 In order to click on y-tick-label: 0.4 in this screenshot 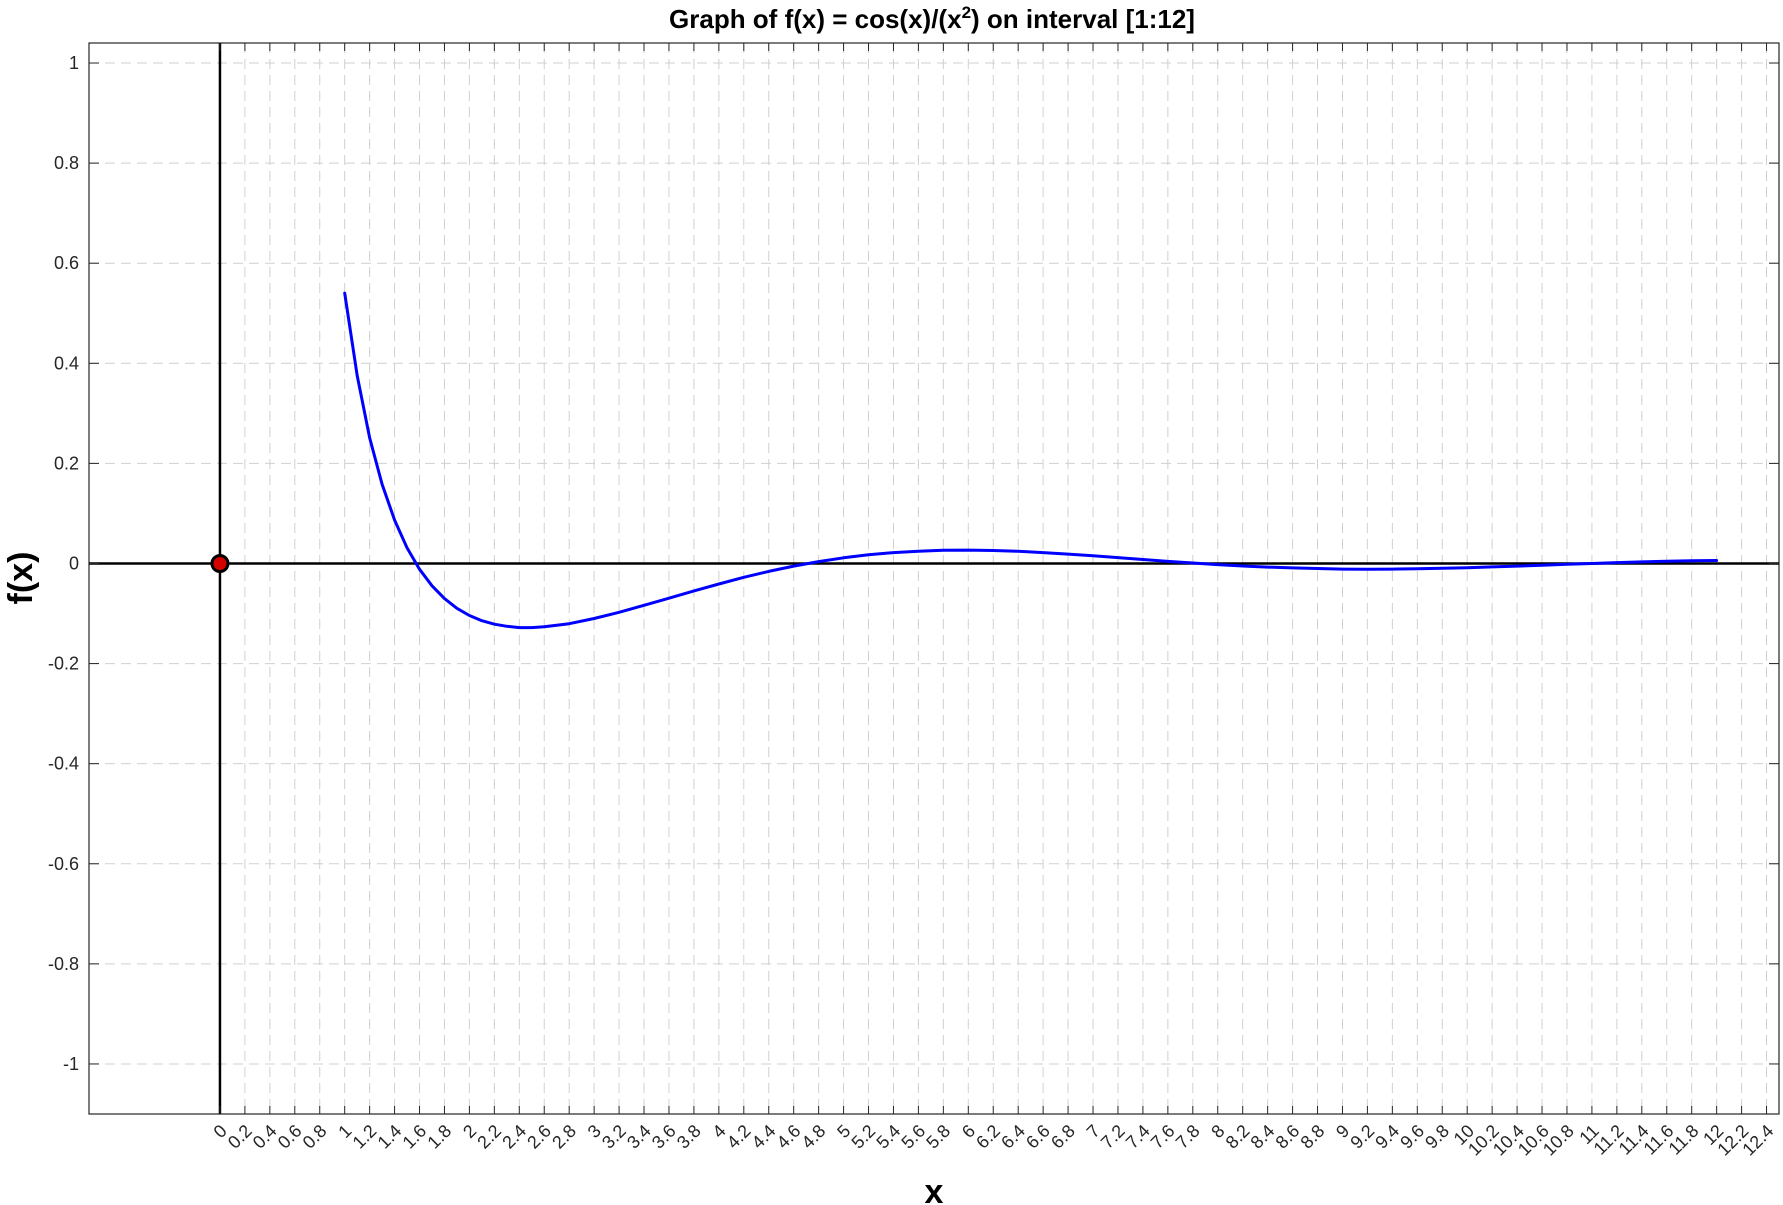, I will do `click(66, 363)`.